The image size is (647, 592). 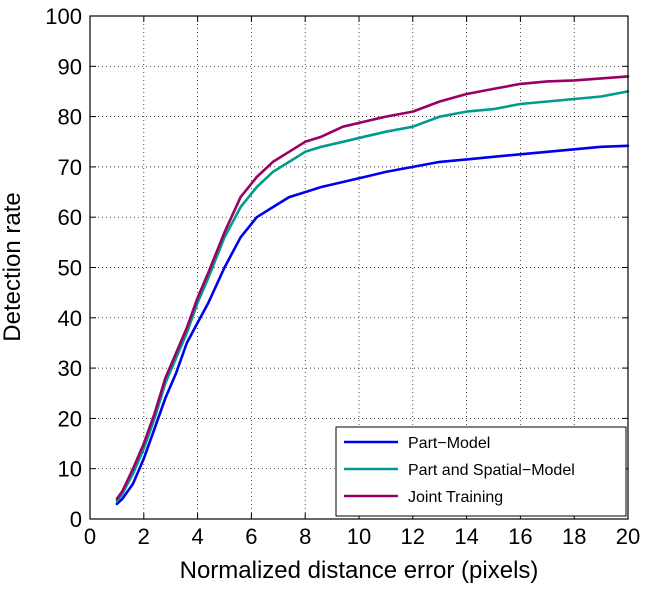 What do you see at coordinates (466, 536) in the screenshot?
I see `x-tick-label: 14` at bounding box center [466, 536].